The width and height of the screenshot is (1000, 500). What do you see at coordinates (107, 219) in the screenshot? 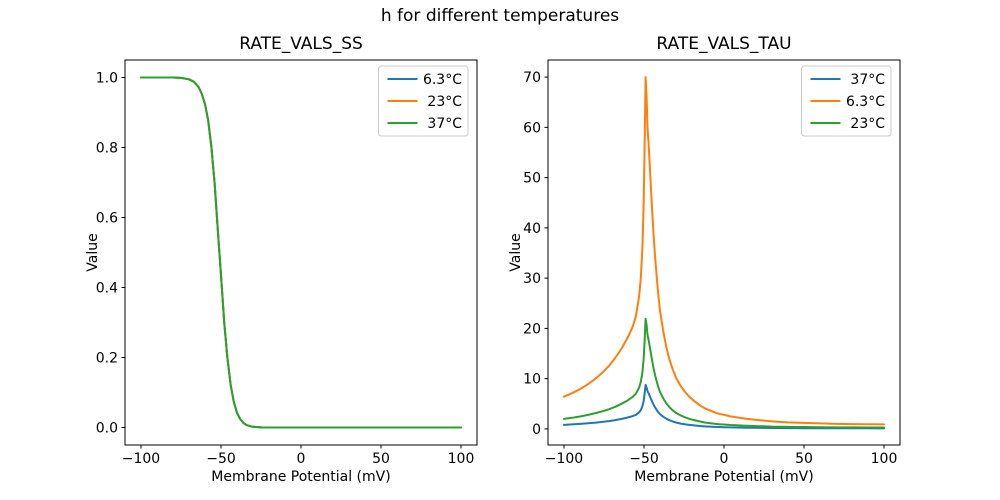
I see `y-tick-label: 0.6` at bounding box center [107, 219].